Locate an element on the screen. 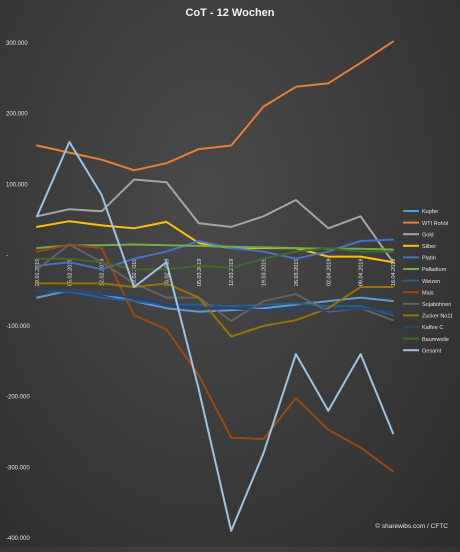 The image size is (460, 552). legend-label: Kaffee C is located at coordinates (432, 328).